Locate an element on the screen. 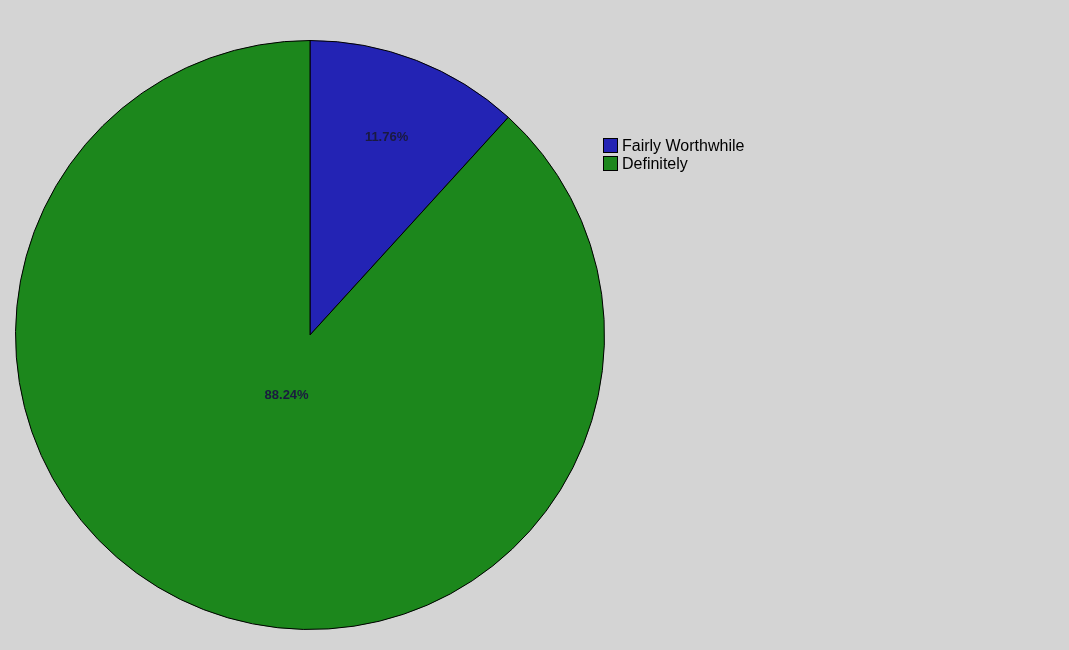 Image resolution: width=1069 pixels, height=650 pixels. legend-label: Fairly Worthwhile is located at coordinates (683, 145).